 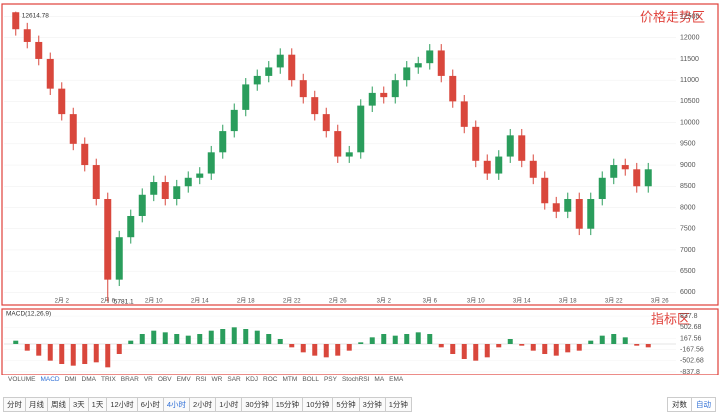 What do you see at coordinates (257, 404) in the screenshot?
I see `period-button: 30分钟` at bounding box center [257, 404].